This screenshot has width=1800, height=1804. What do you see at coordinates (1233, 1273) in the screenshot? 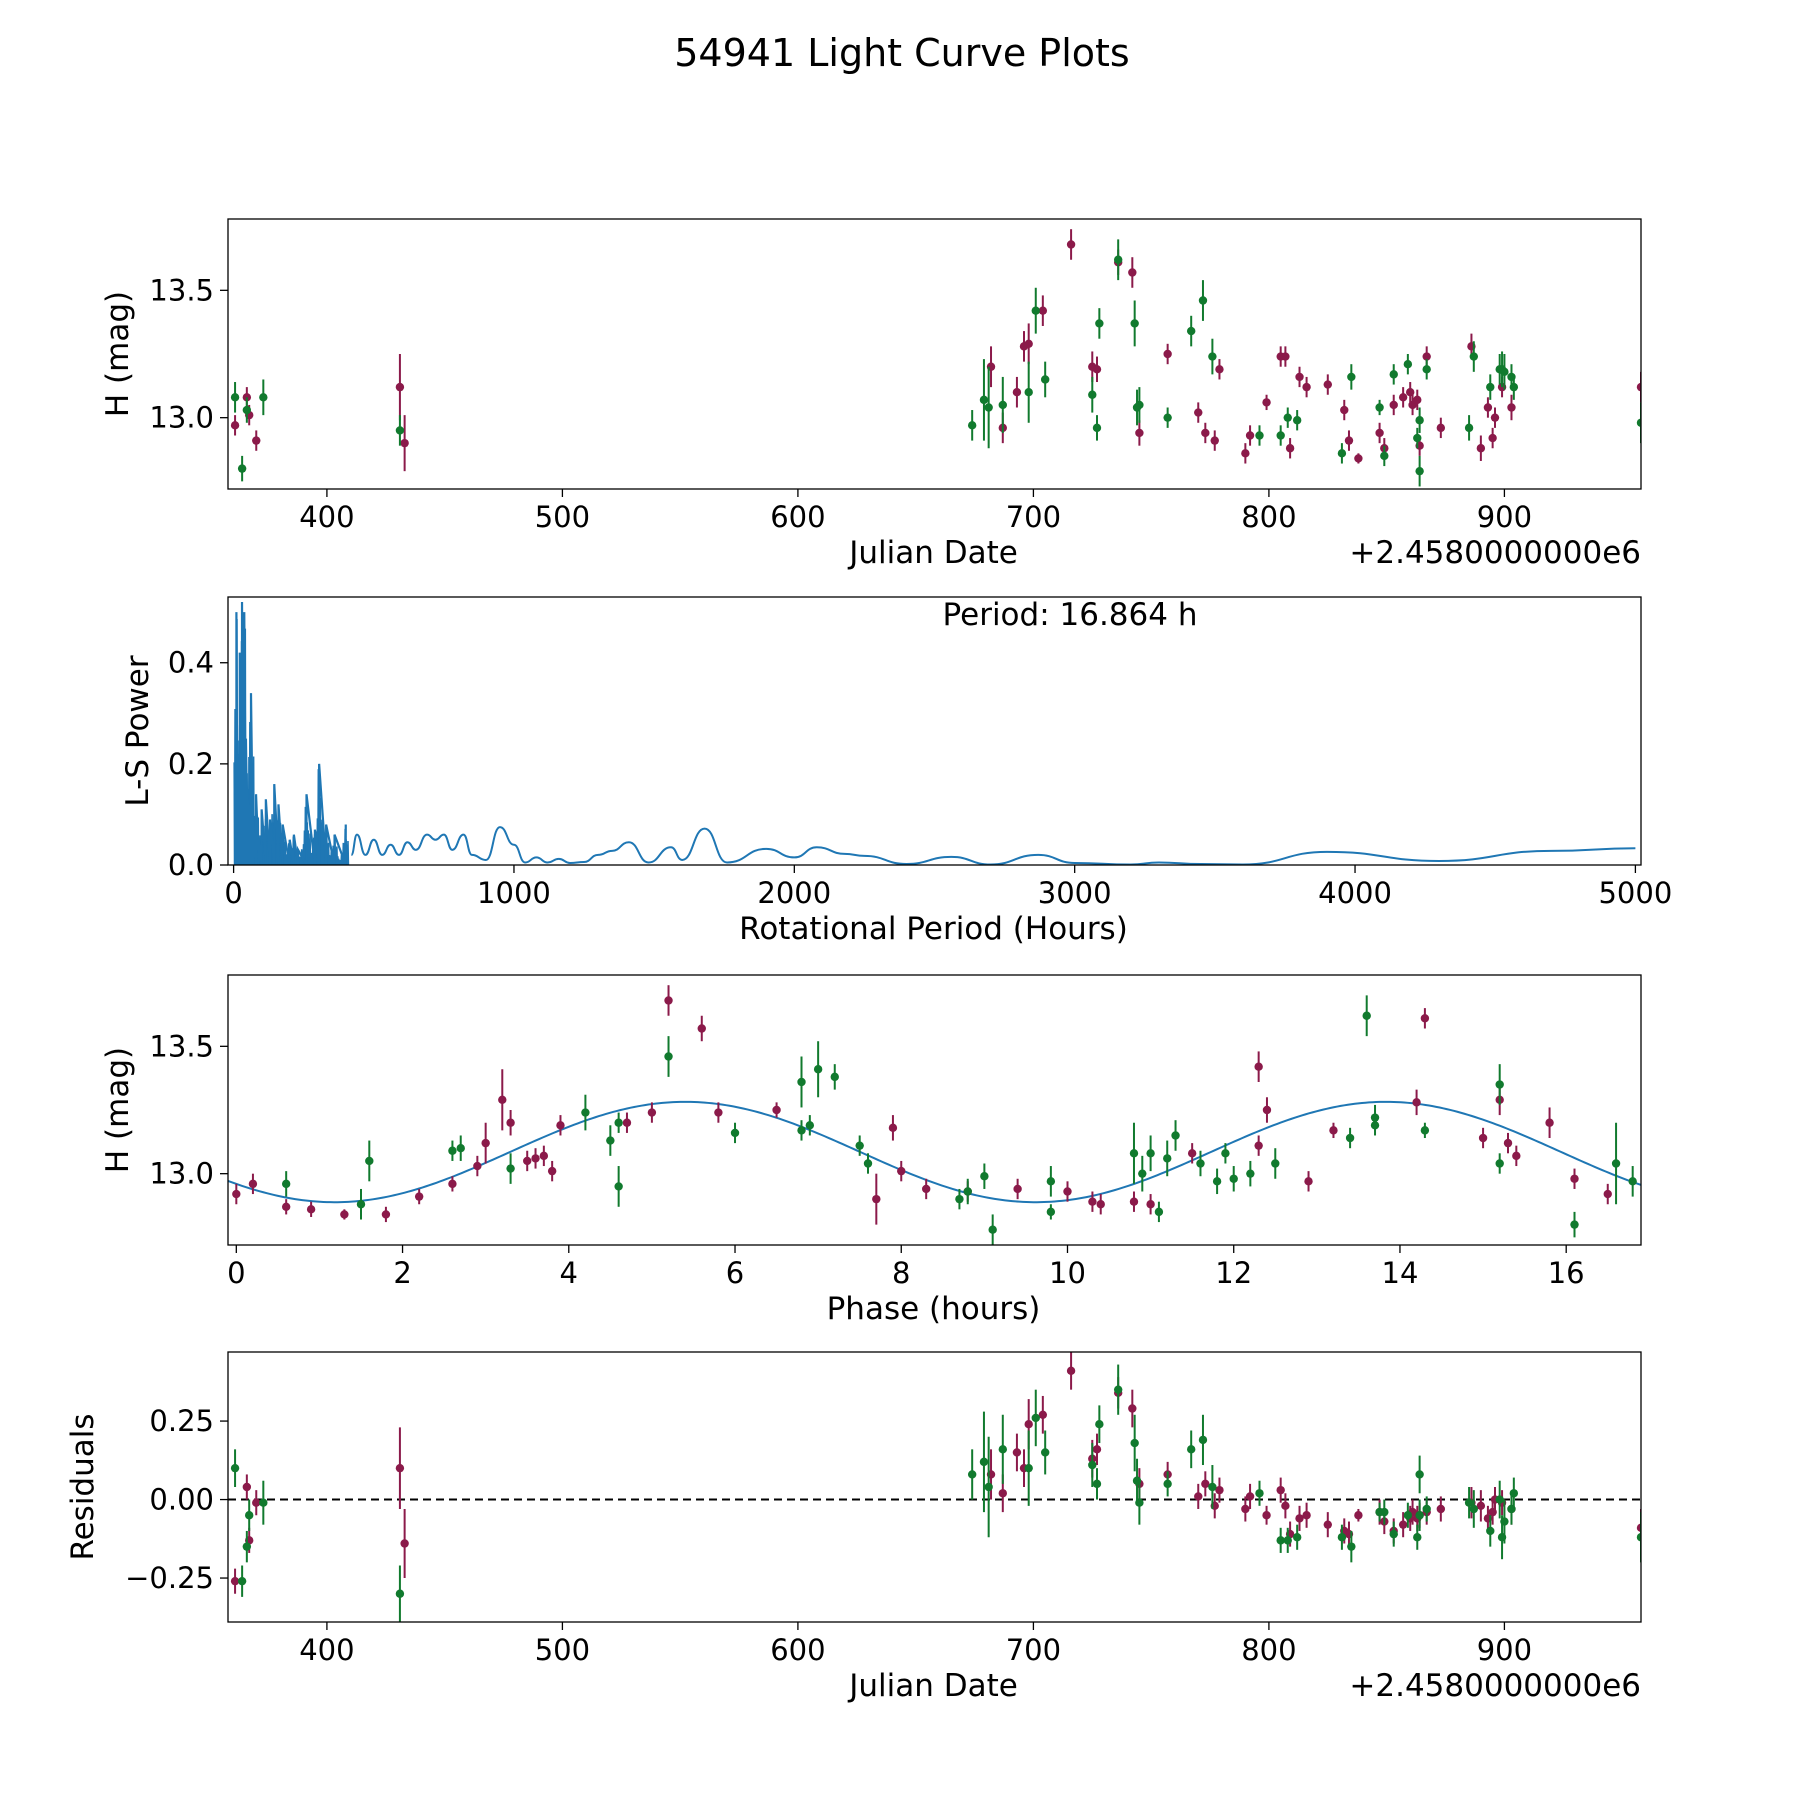
I see `x-tick-label: 12` at bounding box center [1233, 1273].